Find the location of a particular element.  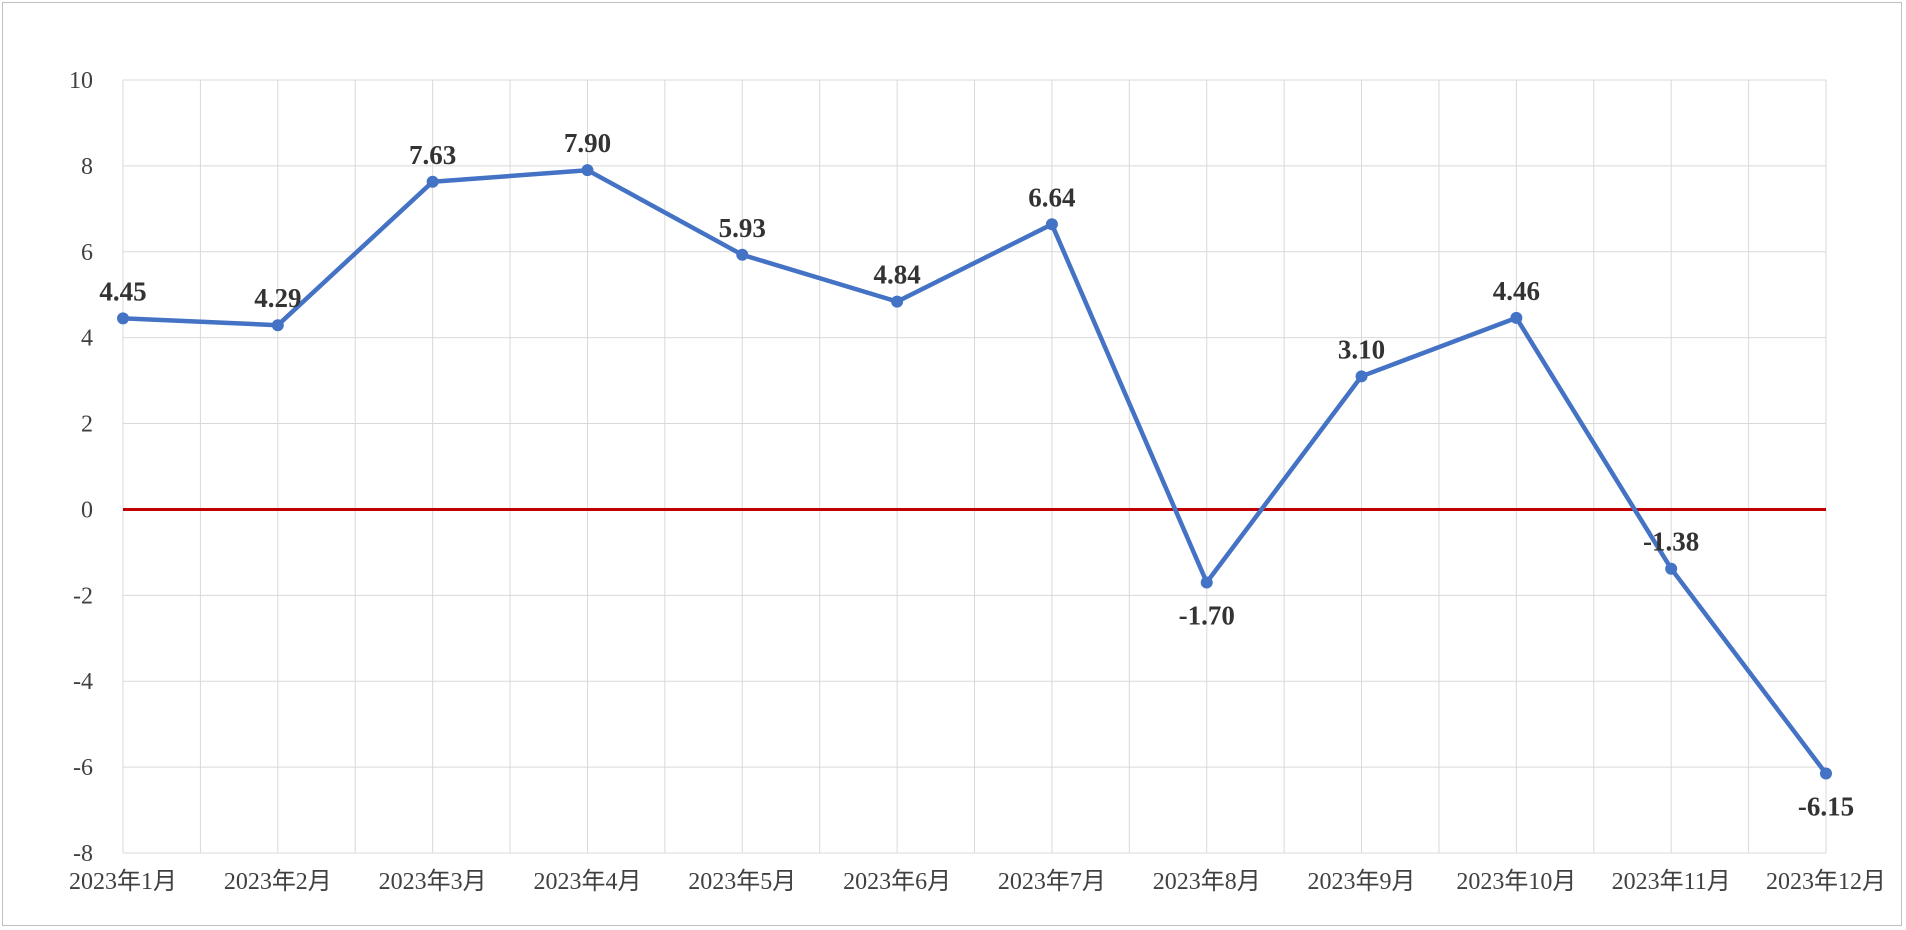

x-tick-label: 2023年4月 is located at coordinates (587, 881).